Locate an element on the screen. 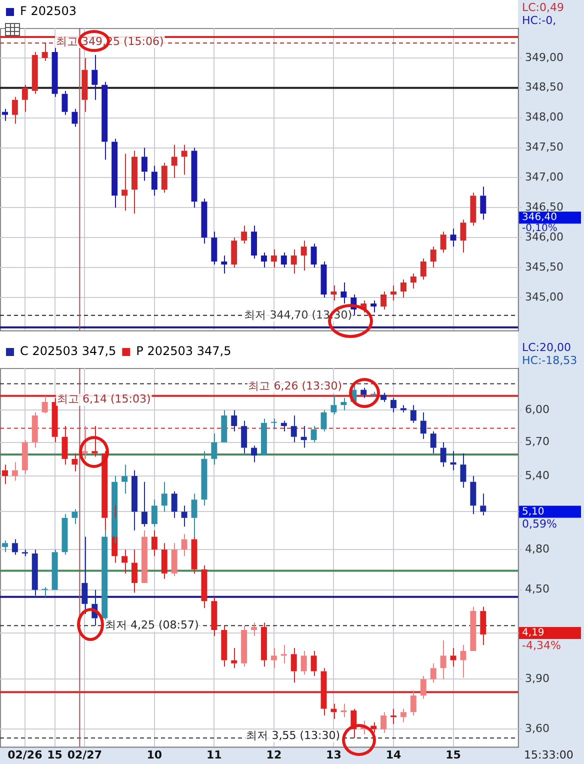 This screenshot has width=584, height=764. x-tick-label: 02/27 is located at coordinates (84, 755).